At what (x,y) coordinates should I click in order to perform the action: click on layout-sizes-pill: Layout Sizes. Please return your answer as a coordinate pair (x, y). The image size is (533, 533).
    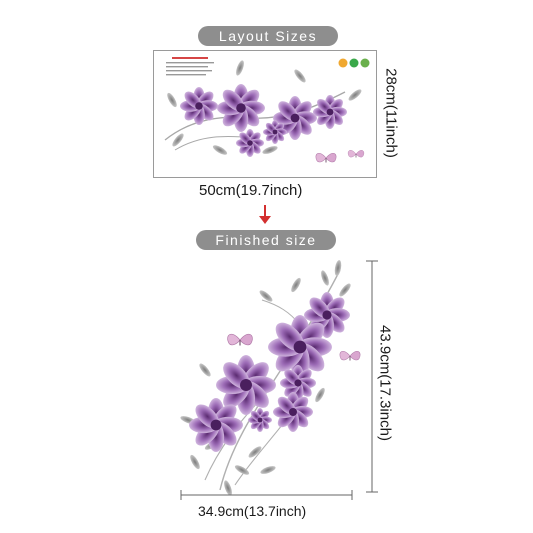
    Looking at the image, I should click on (268, 36).